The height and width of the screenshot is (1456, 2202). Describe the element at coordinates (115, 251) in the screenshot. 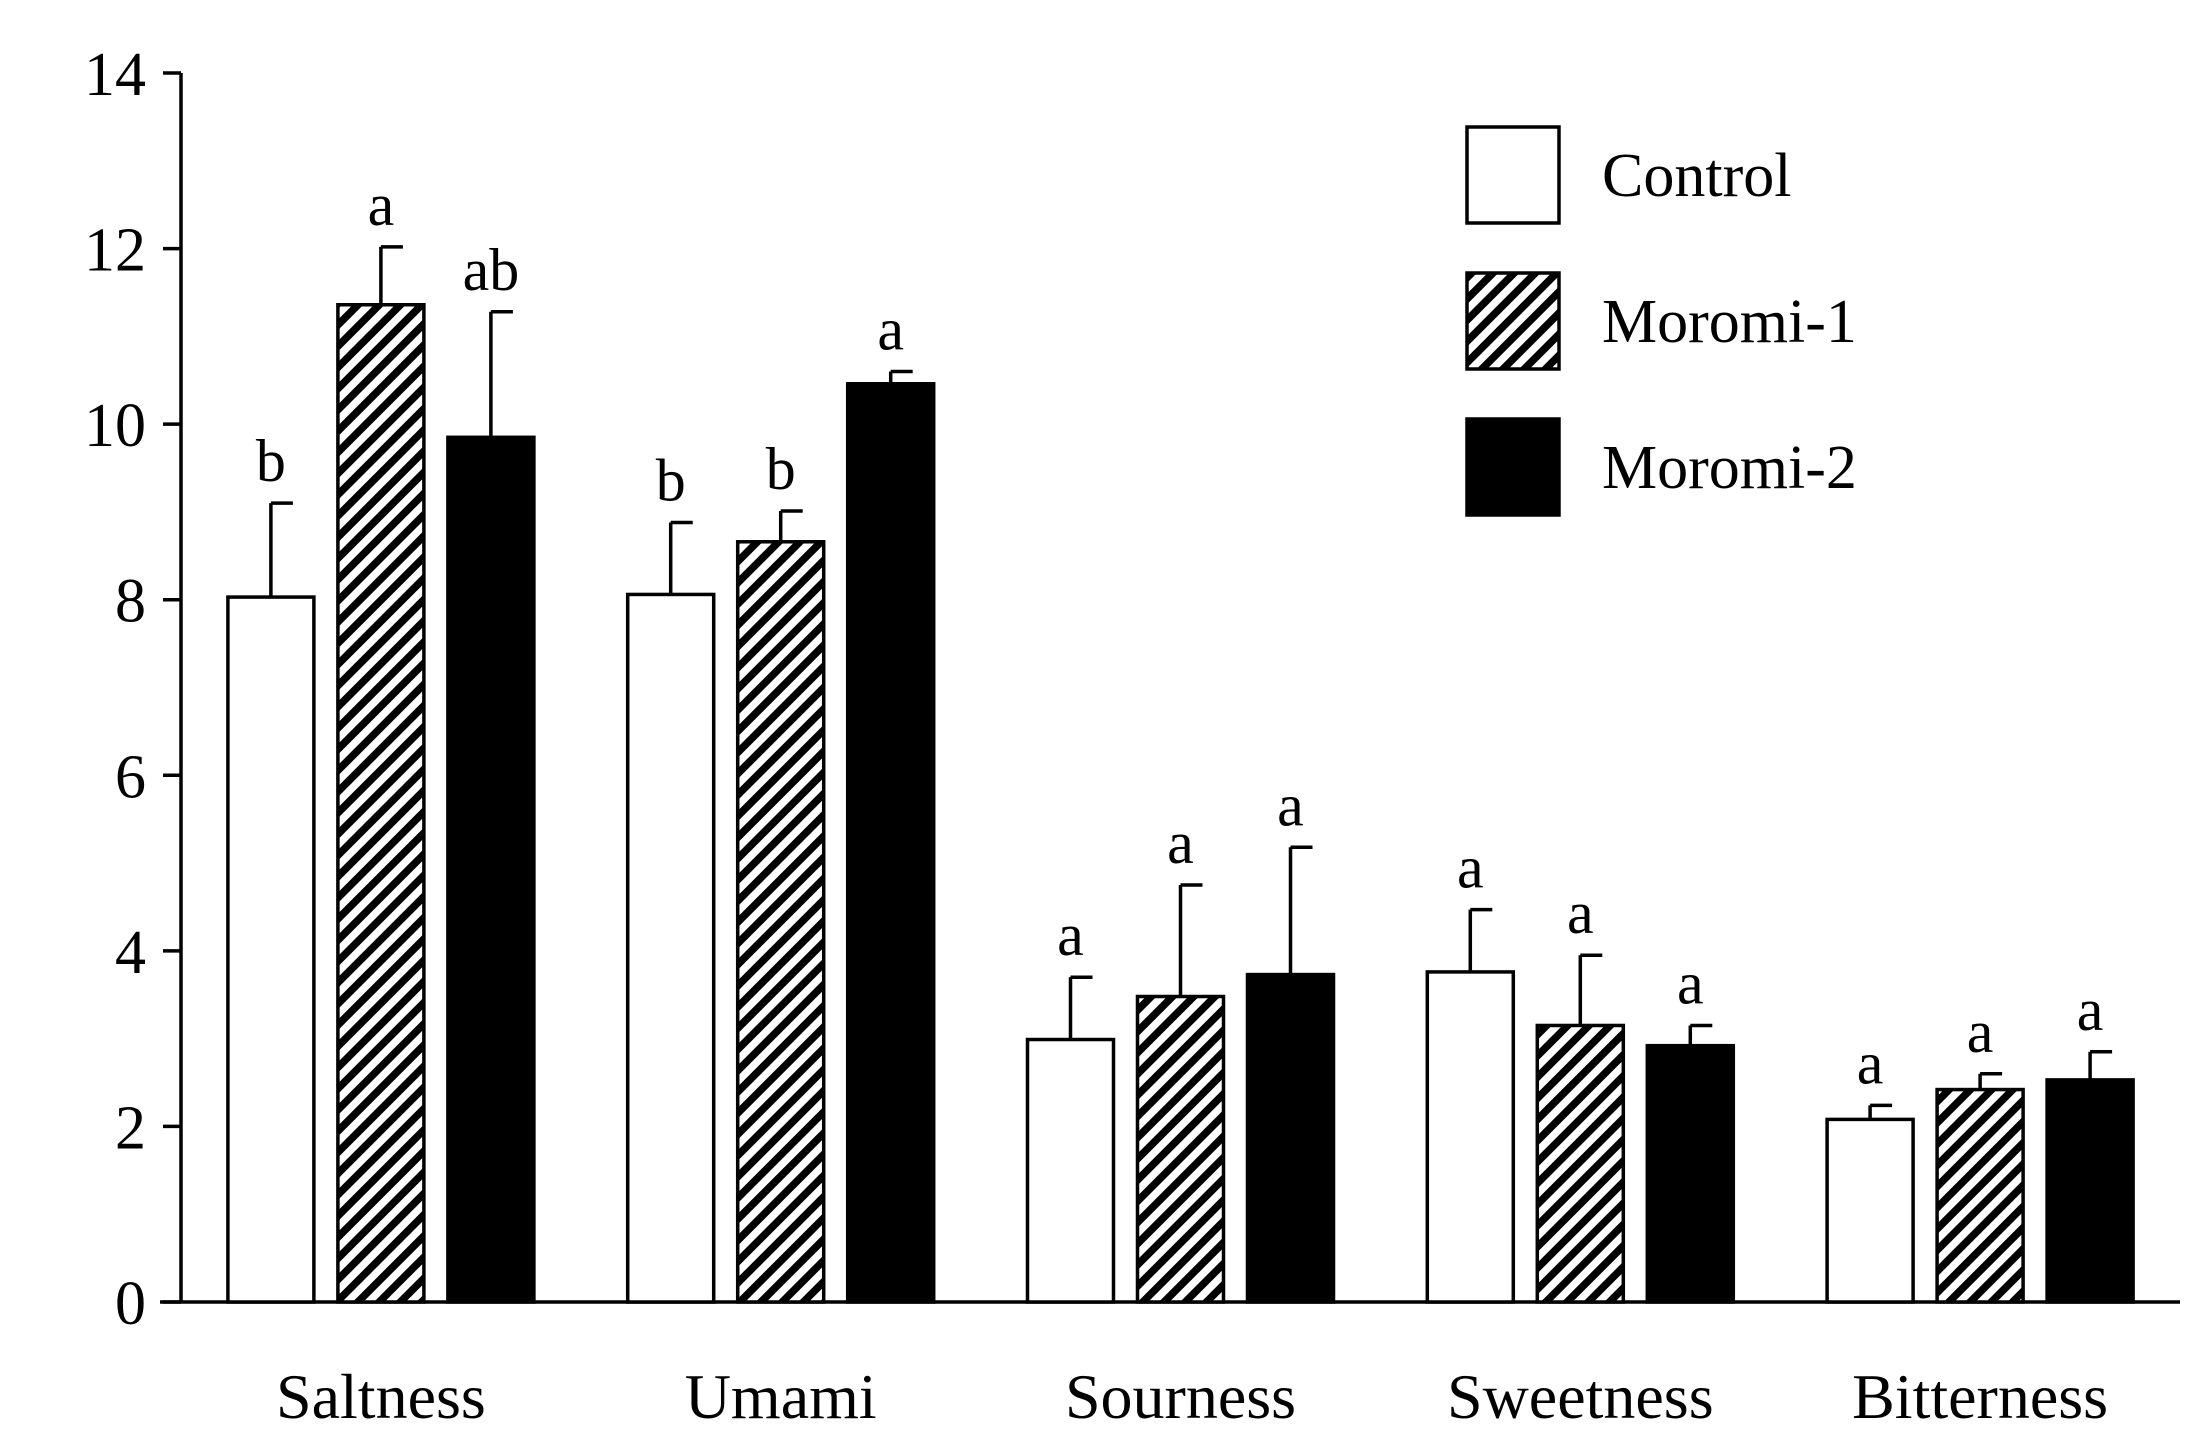

I see `y-tick-label: 12` at that location.